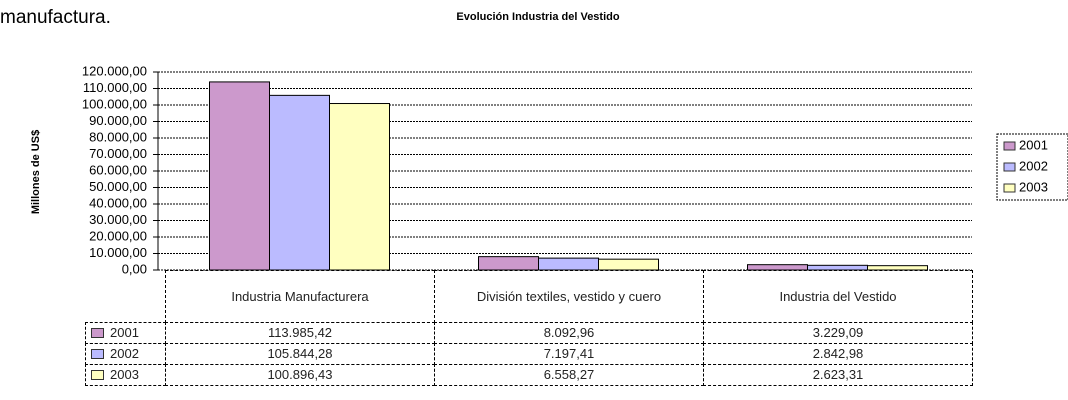 The width and height of the screenshot is (1068, 400). What do you see at coordinates (114, 70) in the screenshot?
I see `y-tick-label: 120.000,00` at bounding box center [114, 70].